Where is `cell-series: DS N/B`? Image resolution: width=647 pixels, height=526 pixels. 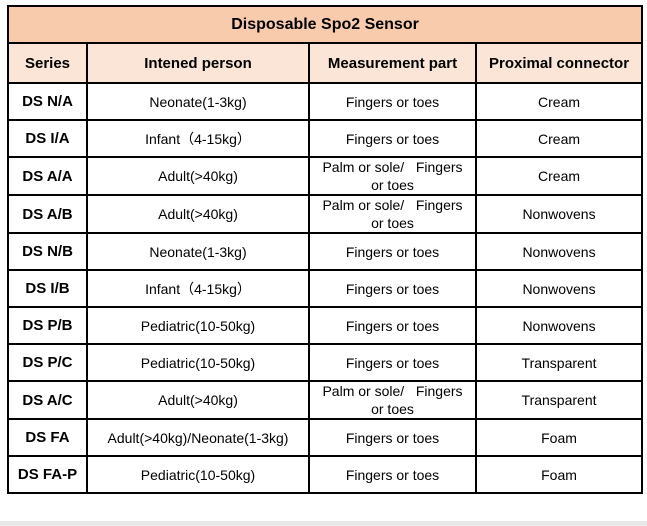 cell-series: DS N/B is located at coordinates (47, 251).